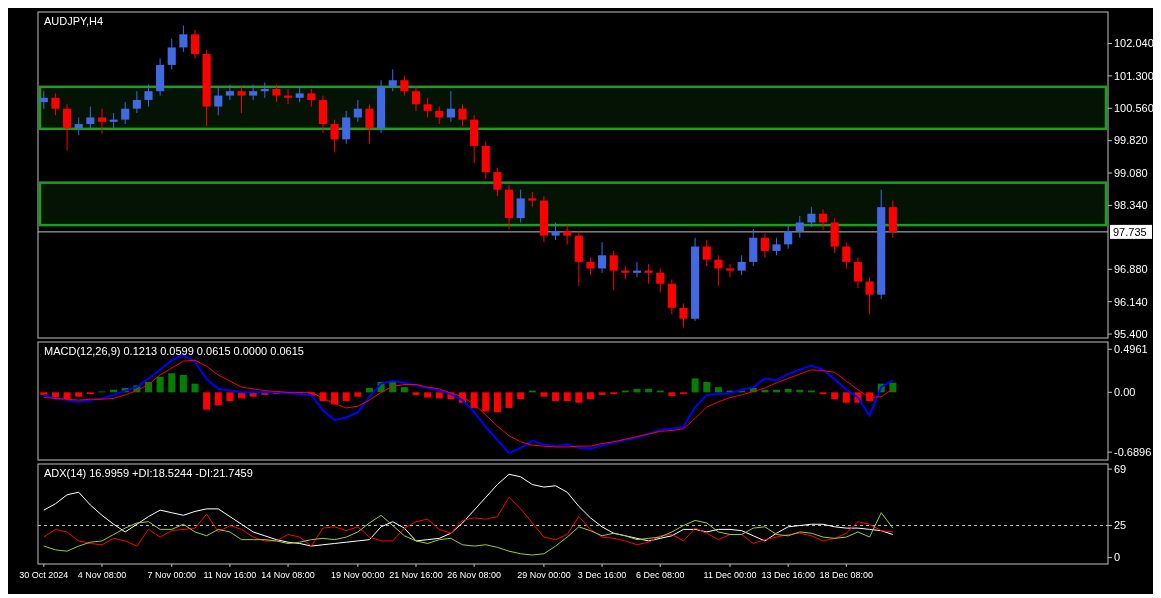 The height and width of the screenshot is (598, 1161). Describe the element at coordinates (846, 575) in the screenshot. I see `x-tick-label: 18 Dec 08:00` at that location.